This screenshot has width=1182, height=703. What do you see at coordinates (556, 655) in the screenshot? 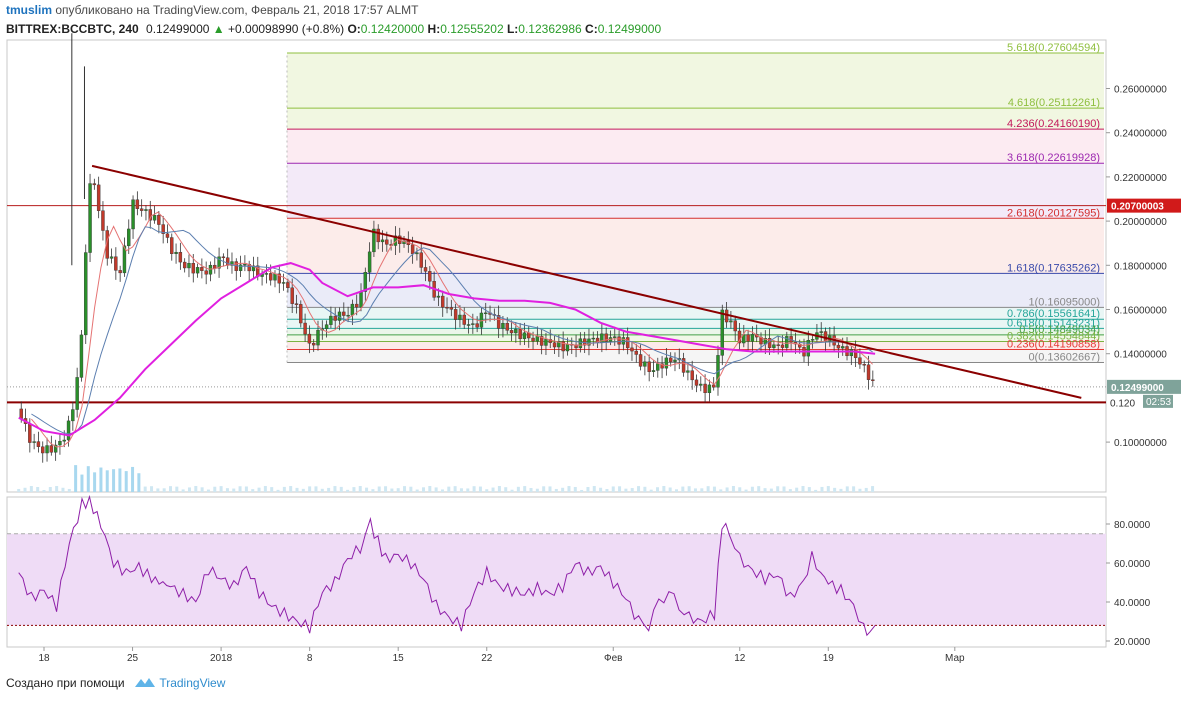
I see `time-axis: 18 25 2018 8 15 22 Фев 12 19 Мар` at bounding box center [556, 655].